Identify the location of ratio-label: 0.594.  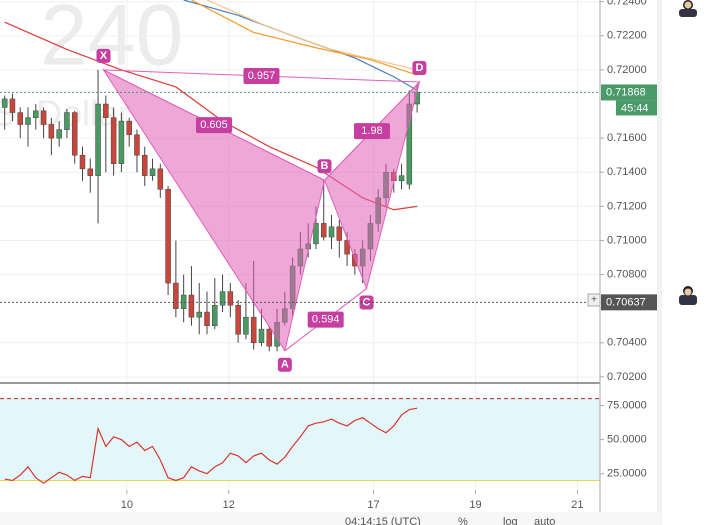
(326, 320).